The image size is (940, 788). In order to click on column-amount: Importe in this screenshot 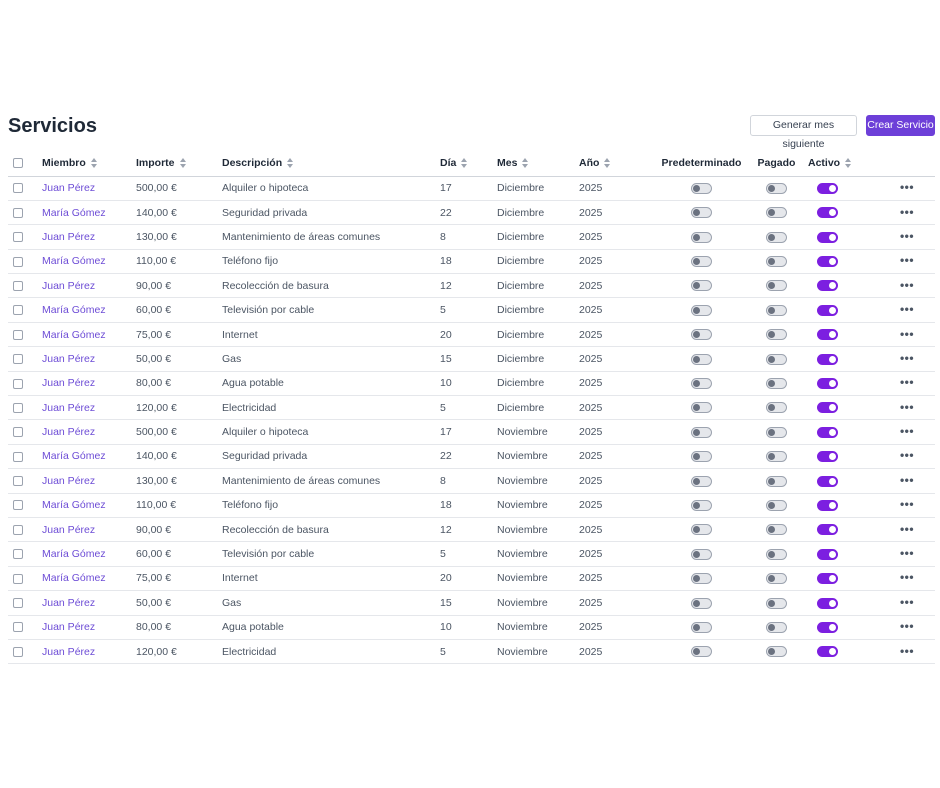, I will do `click(179, 163)`.